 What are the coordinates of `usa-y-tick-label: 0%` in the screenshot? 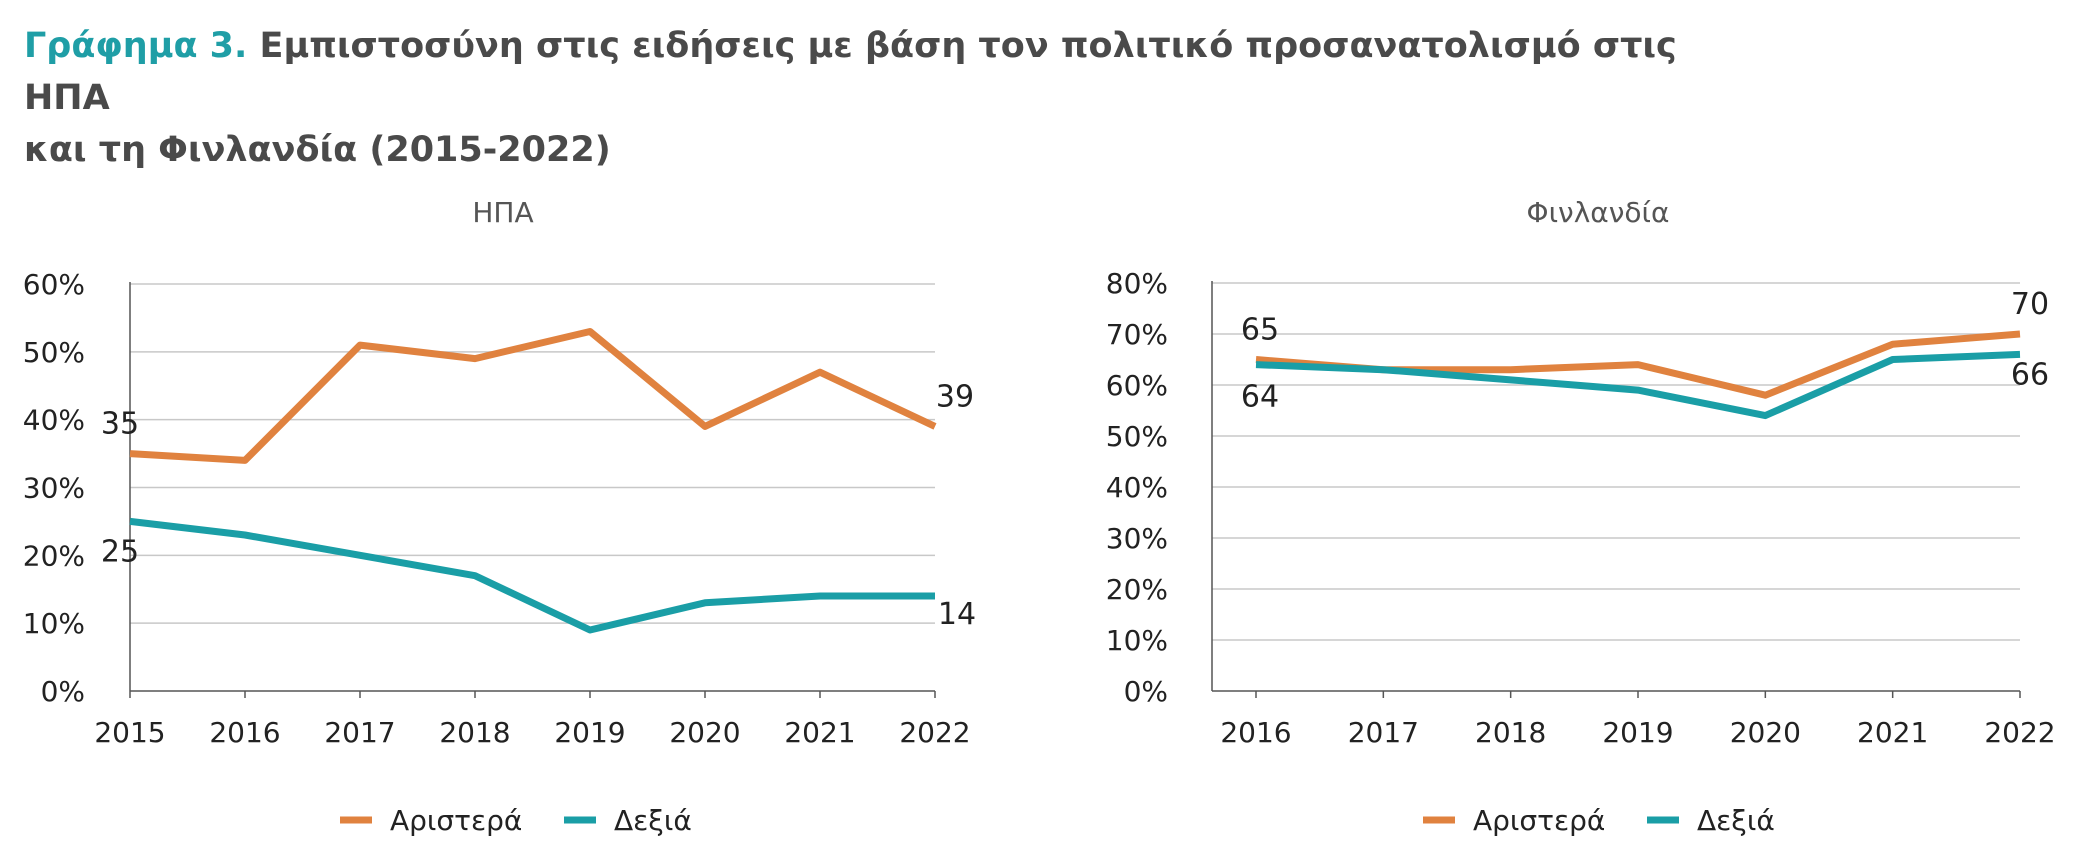 It's located at (63, 691).